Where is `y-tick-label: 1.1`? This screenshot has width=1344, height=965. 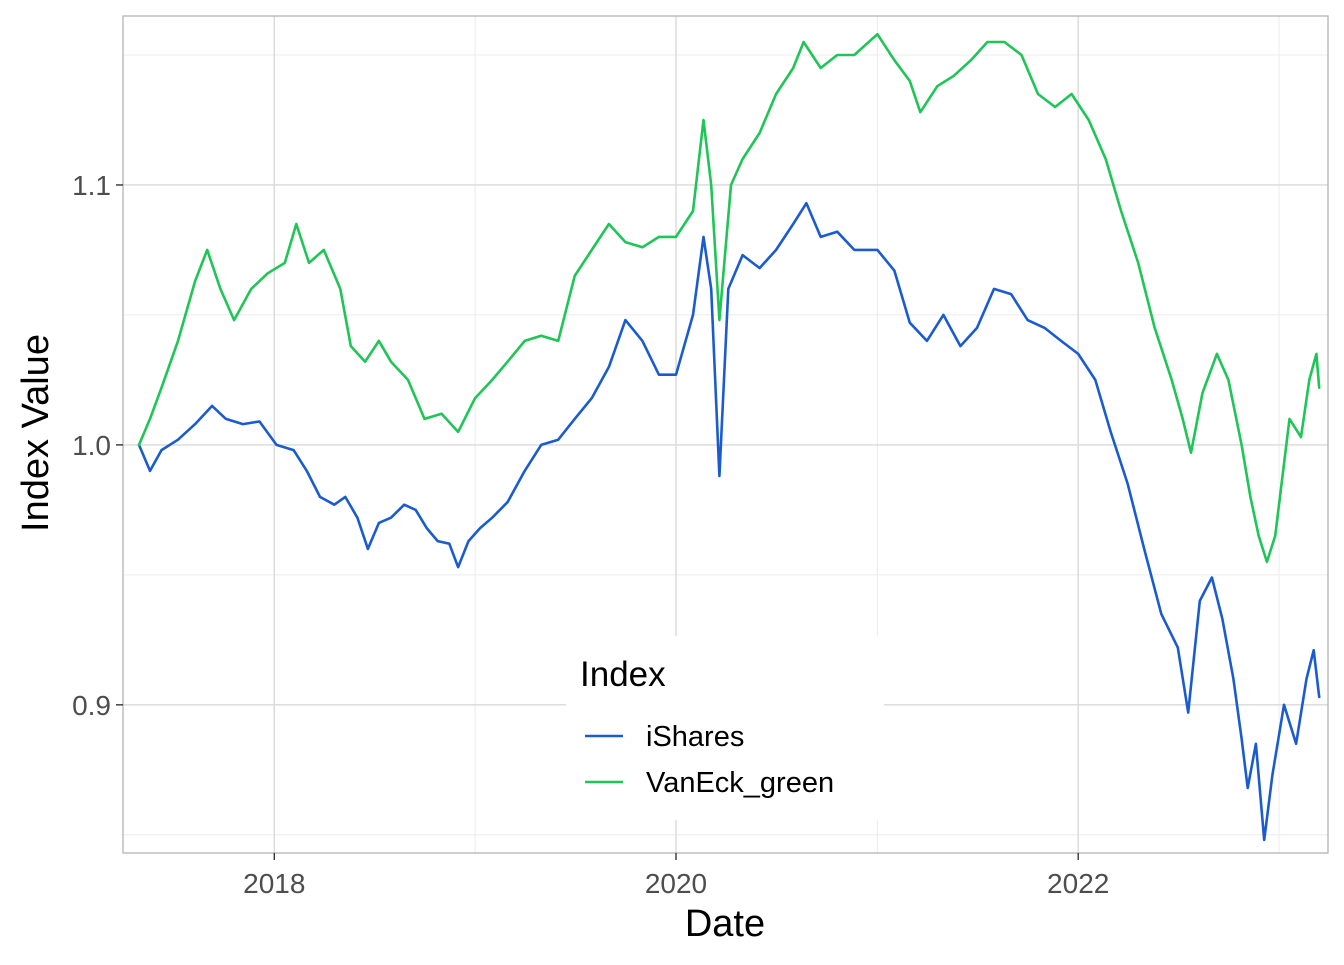 y-tick-label: 1.1 is located at coordinates (91, 185).